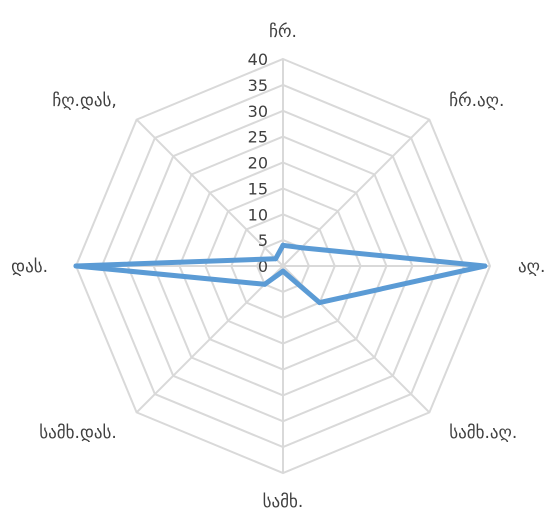 The width and height of the screenshot is (555, 516). I want to click on tick-label-15: 15, so click(258, 188).